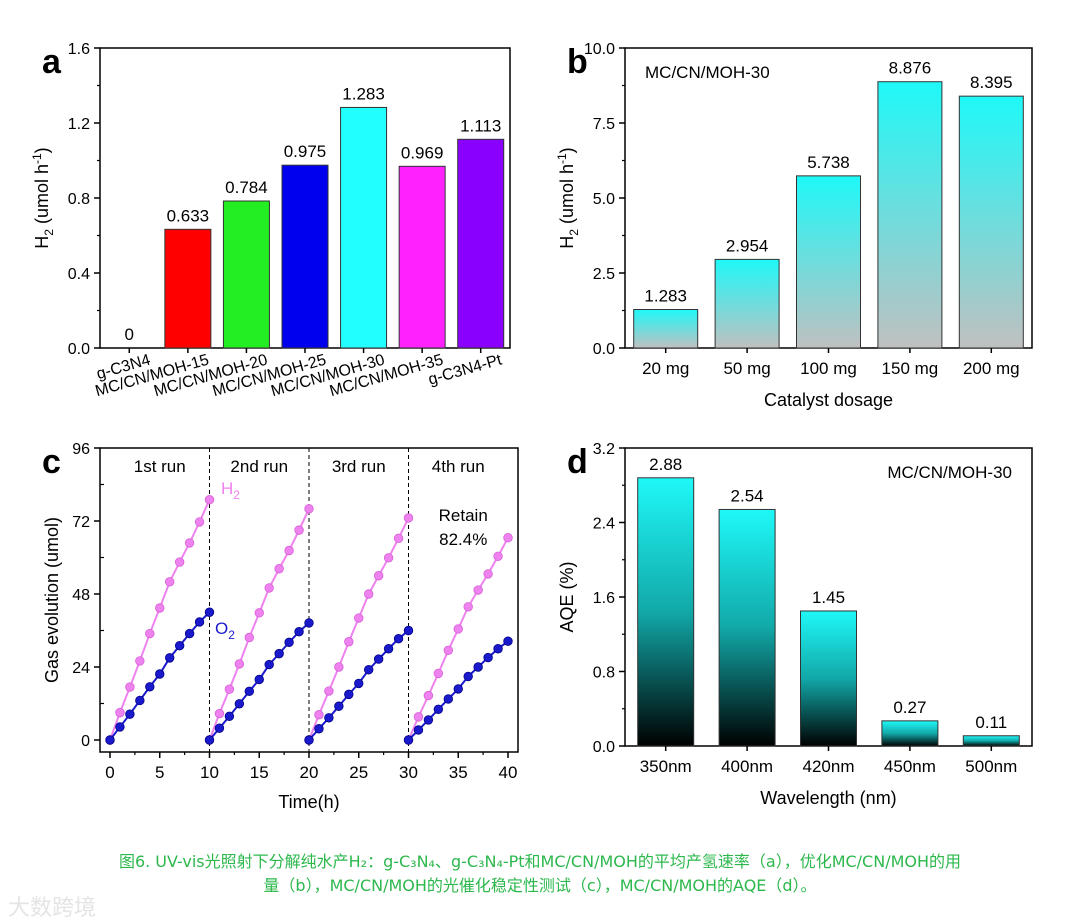  I want to click on series-label-H2: H2, so click(230, 490).